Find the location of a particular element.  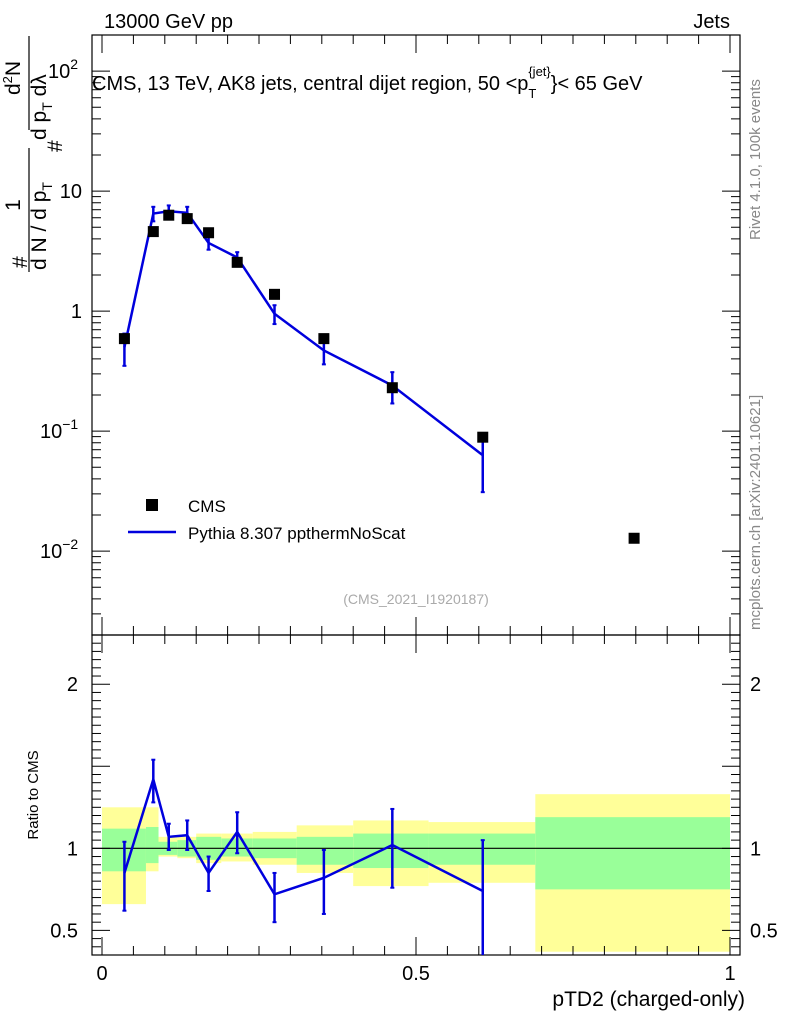

mc-series-main is located at coordinates (303, 349).